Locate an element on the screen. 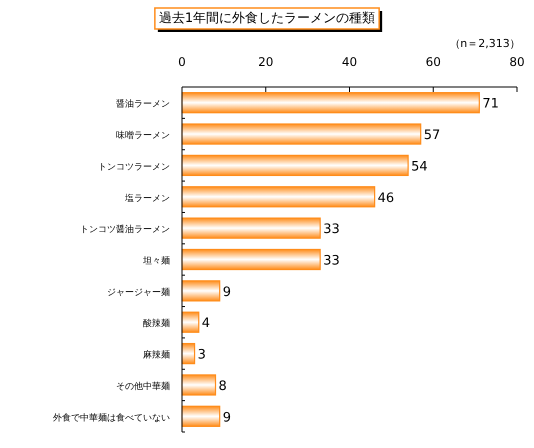 This screenshot has width=534, height=448. y-tick-label: その他中華麺 is located at coordinates (143, 386).